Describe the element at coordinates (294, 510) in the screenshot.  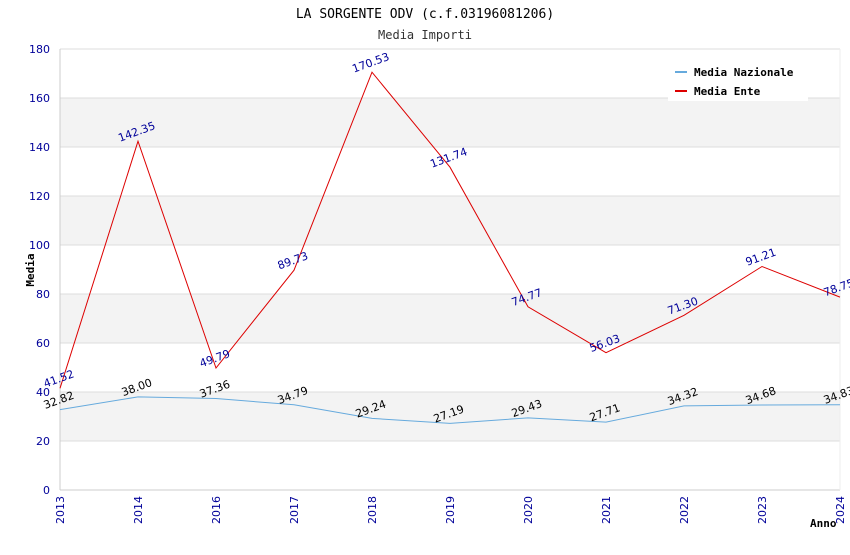
I see `x-tick-label: 2017` at that location.